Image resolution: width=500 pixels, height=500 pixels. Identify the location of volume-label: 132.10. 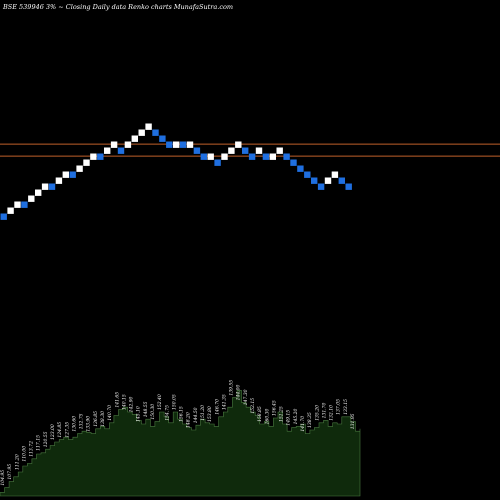
(332, 413).